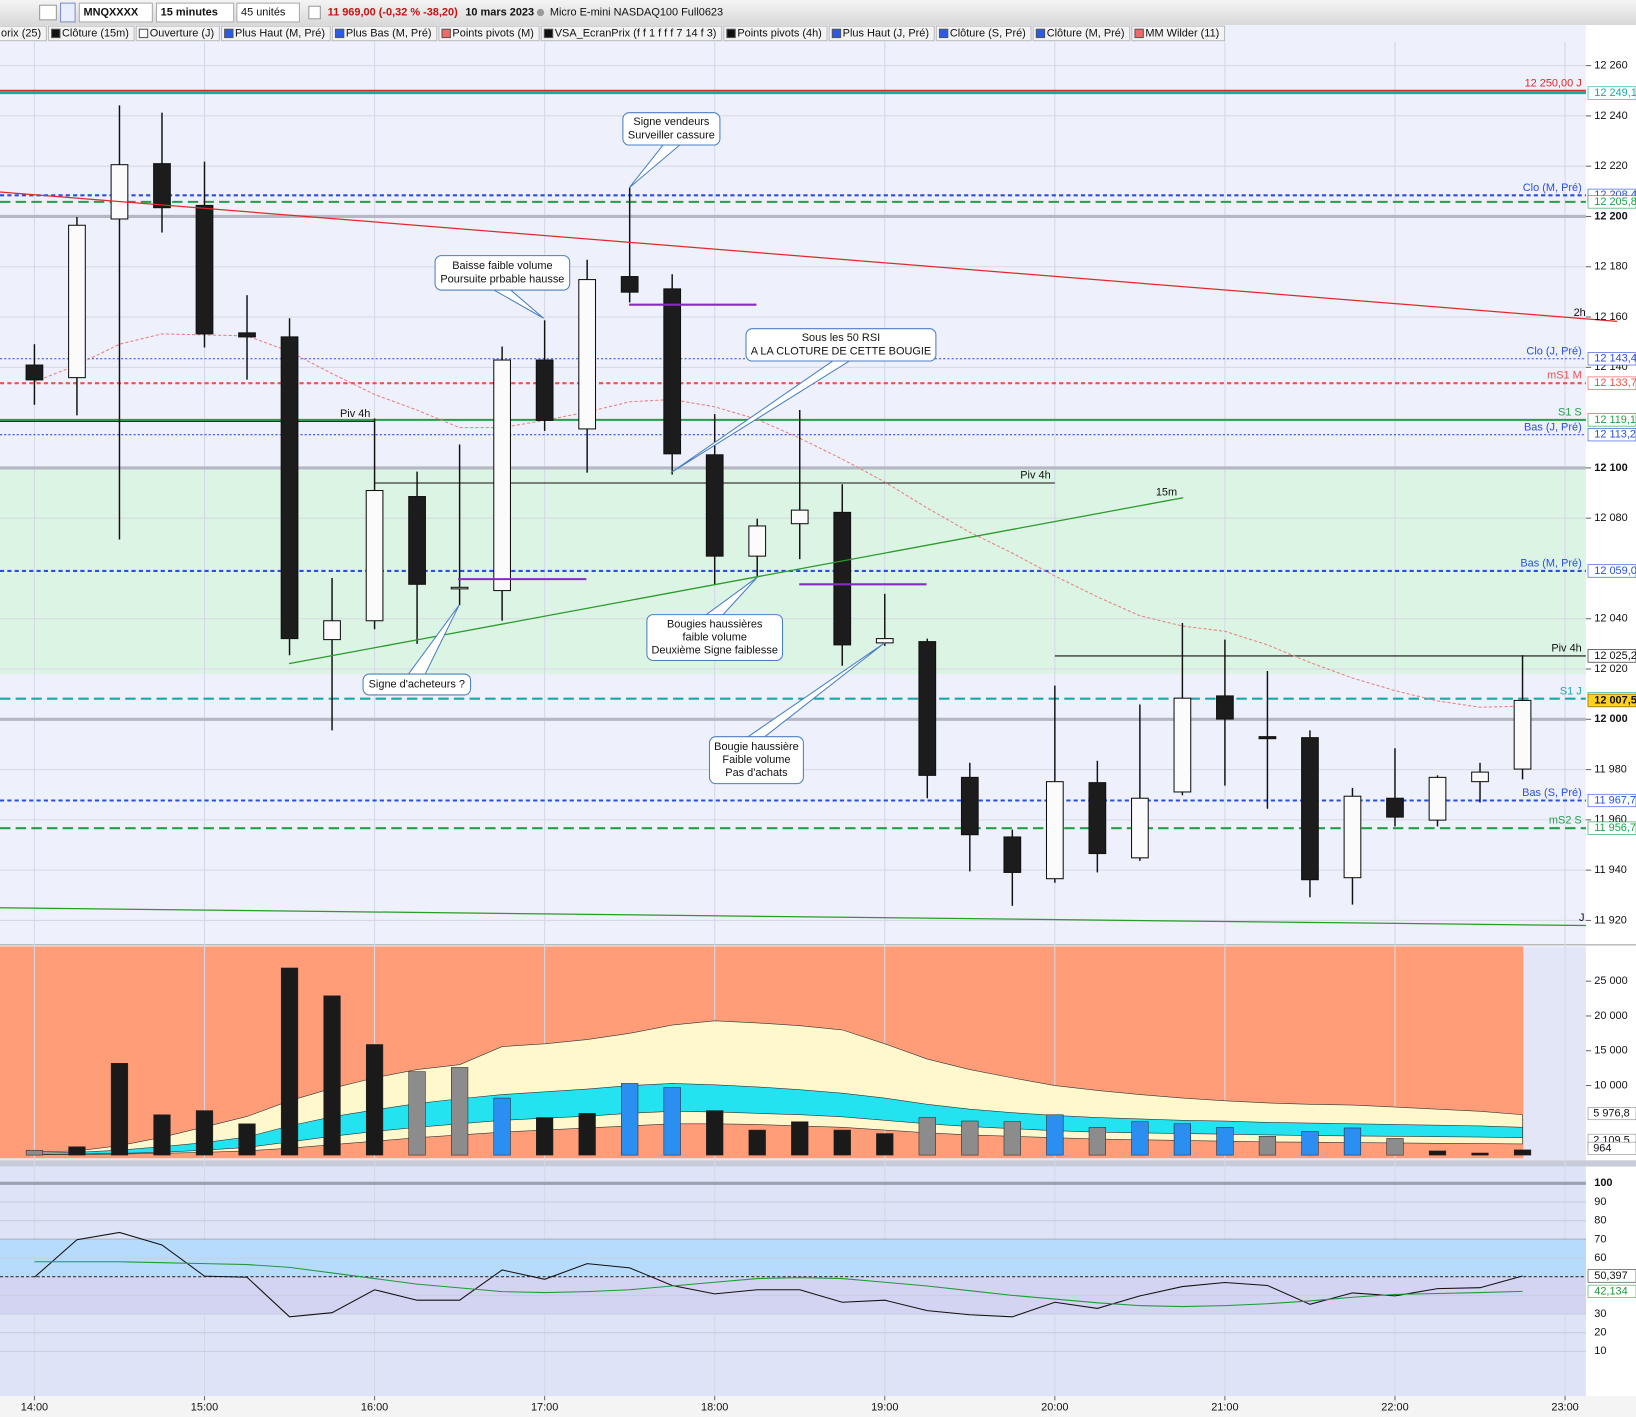 Image resolution: width=1636 pixels, height=1417 pixels. Describe the element at coordinates (841, 351) in the screenshot. I see `annotation-text: A LA CLOTURE DE CETTE BOUGIE` at that location.